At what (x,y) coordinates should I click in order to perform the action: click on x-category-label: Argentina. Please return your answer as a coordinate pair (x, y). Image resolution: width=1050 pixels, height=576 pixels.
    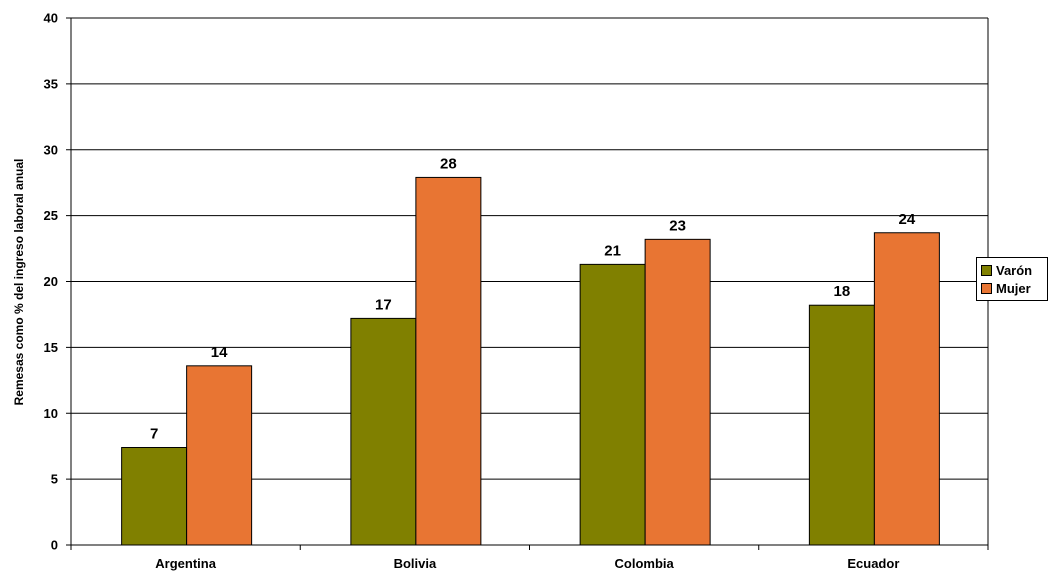
    Looking at the image, I should click on (185, 563).